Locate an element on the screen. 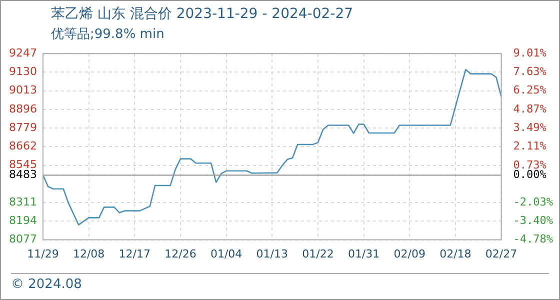 The height and width of the screenshot is (300, 560). x-tick-label: 02/09 is located at coordinates (410, 253).